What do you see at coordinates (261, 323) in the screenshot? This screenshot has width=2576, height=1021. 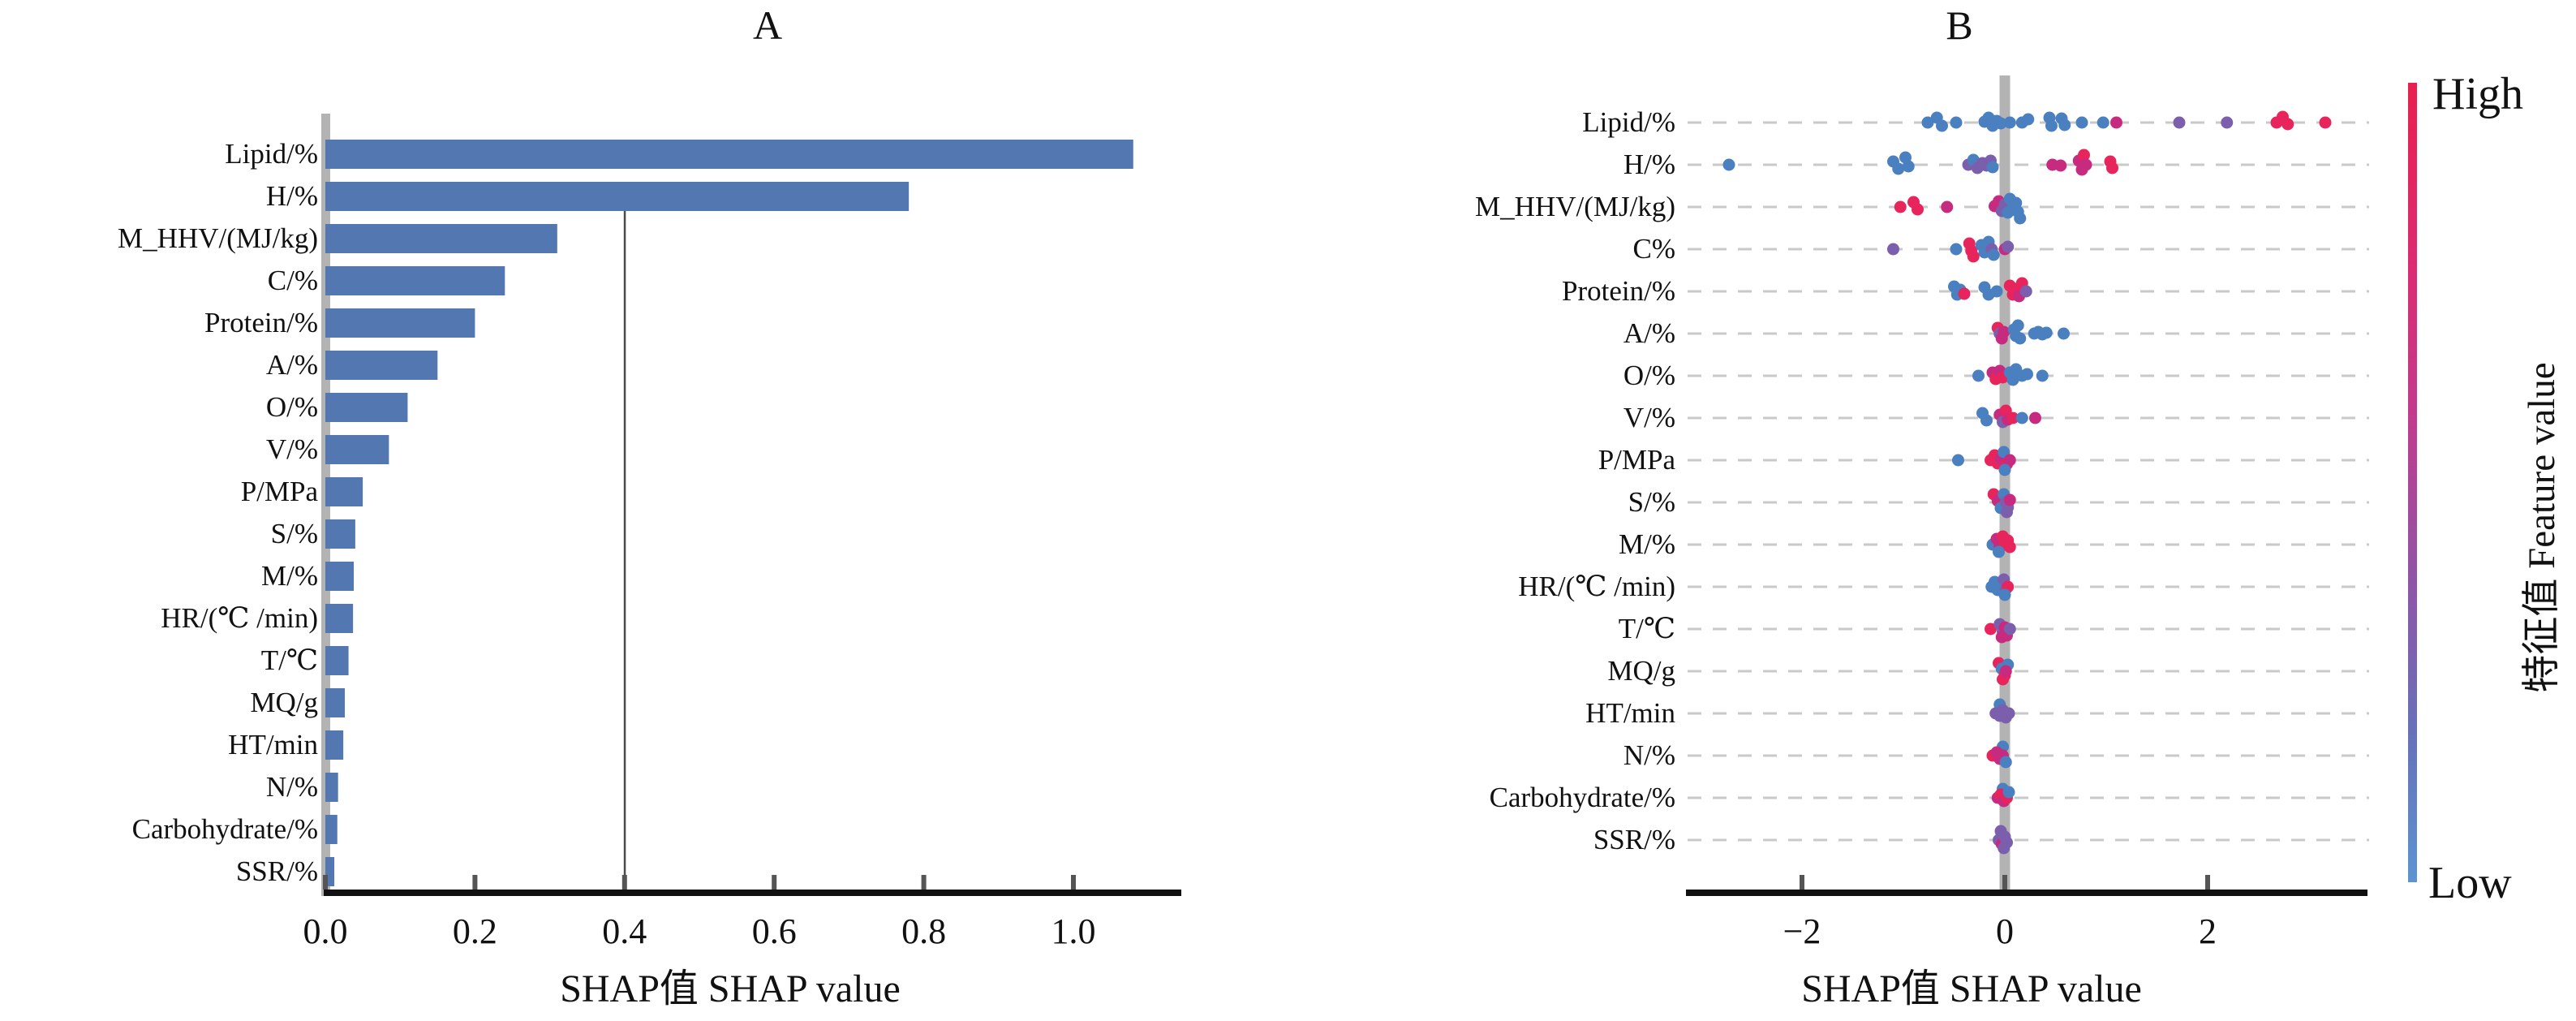 I see `category-label: Protein/%` at bounding box center [261, 323].